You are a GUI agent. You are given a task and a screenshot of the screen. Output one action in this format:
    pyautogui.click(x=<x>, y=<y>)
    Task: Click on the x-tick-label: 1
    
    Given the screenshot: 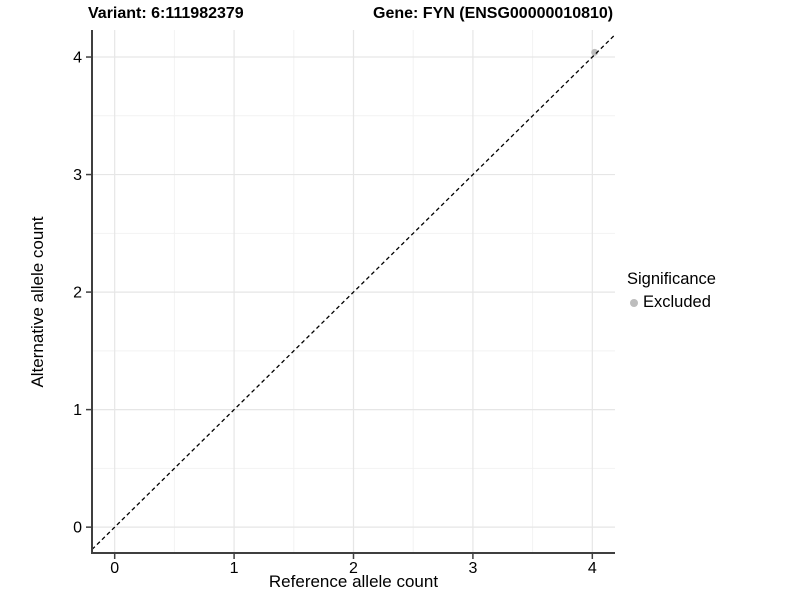 What is the action you would take?
    pyautogui.click(x=234, y=568)
    